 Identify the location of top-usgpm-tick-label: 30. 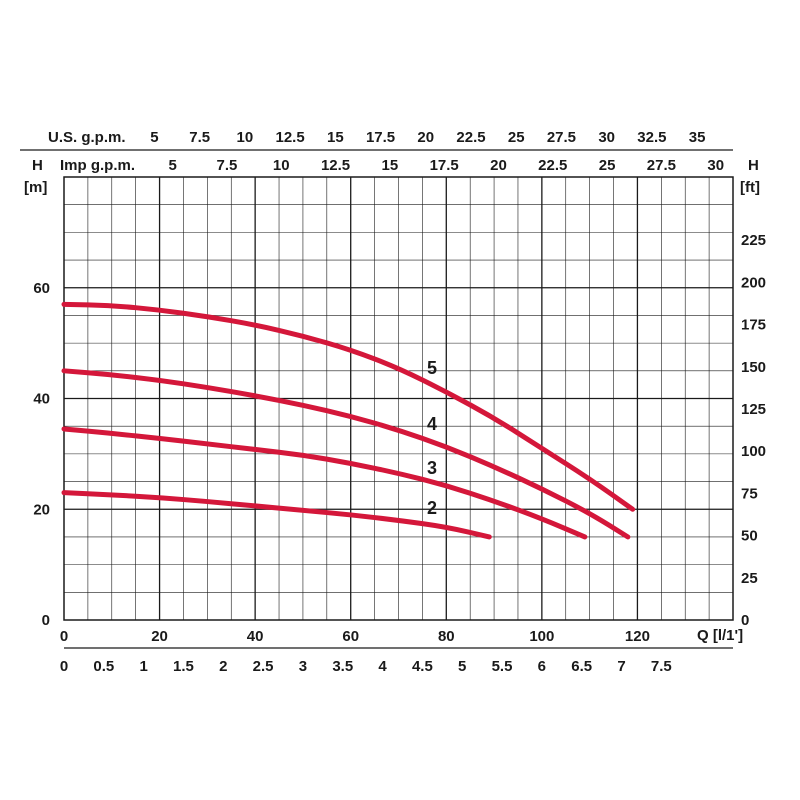
(606, 137).